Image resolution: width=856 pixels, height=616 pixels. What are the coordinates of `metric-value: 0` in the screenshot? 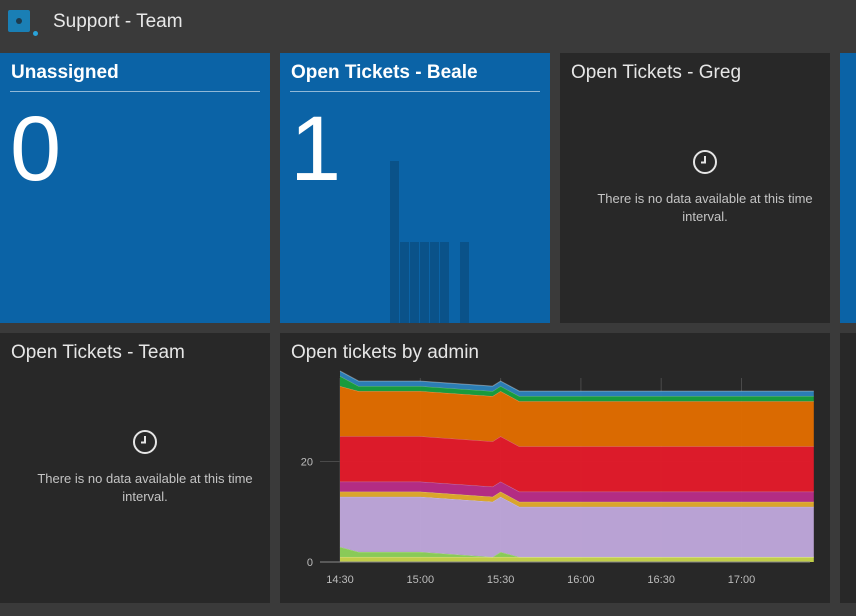 It's located at (36, 149).